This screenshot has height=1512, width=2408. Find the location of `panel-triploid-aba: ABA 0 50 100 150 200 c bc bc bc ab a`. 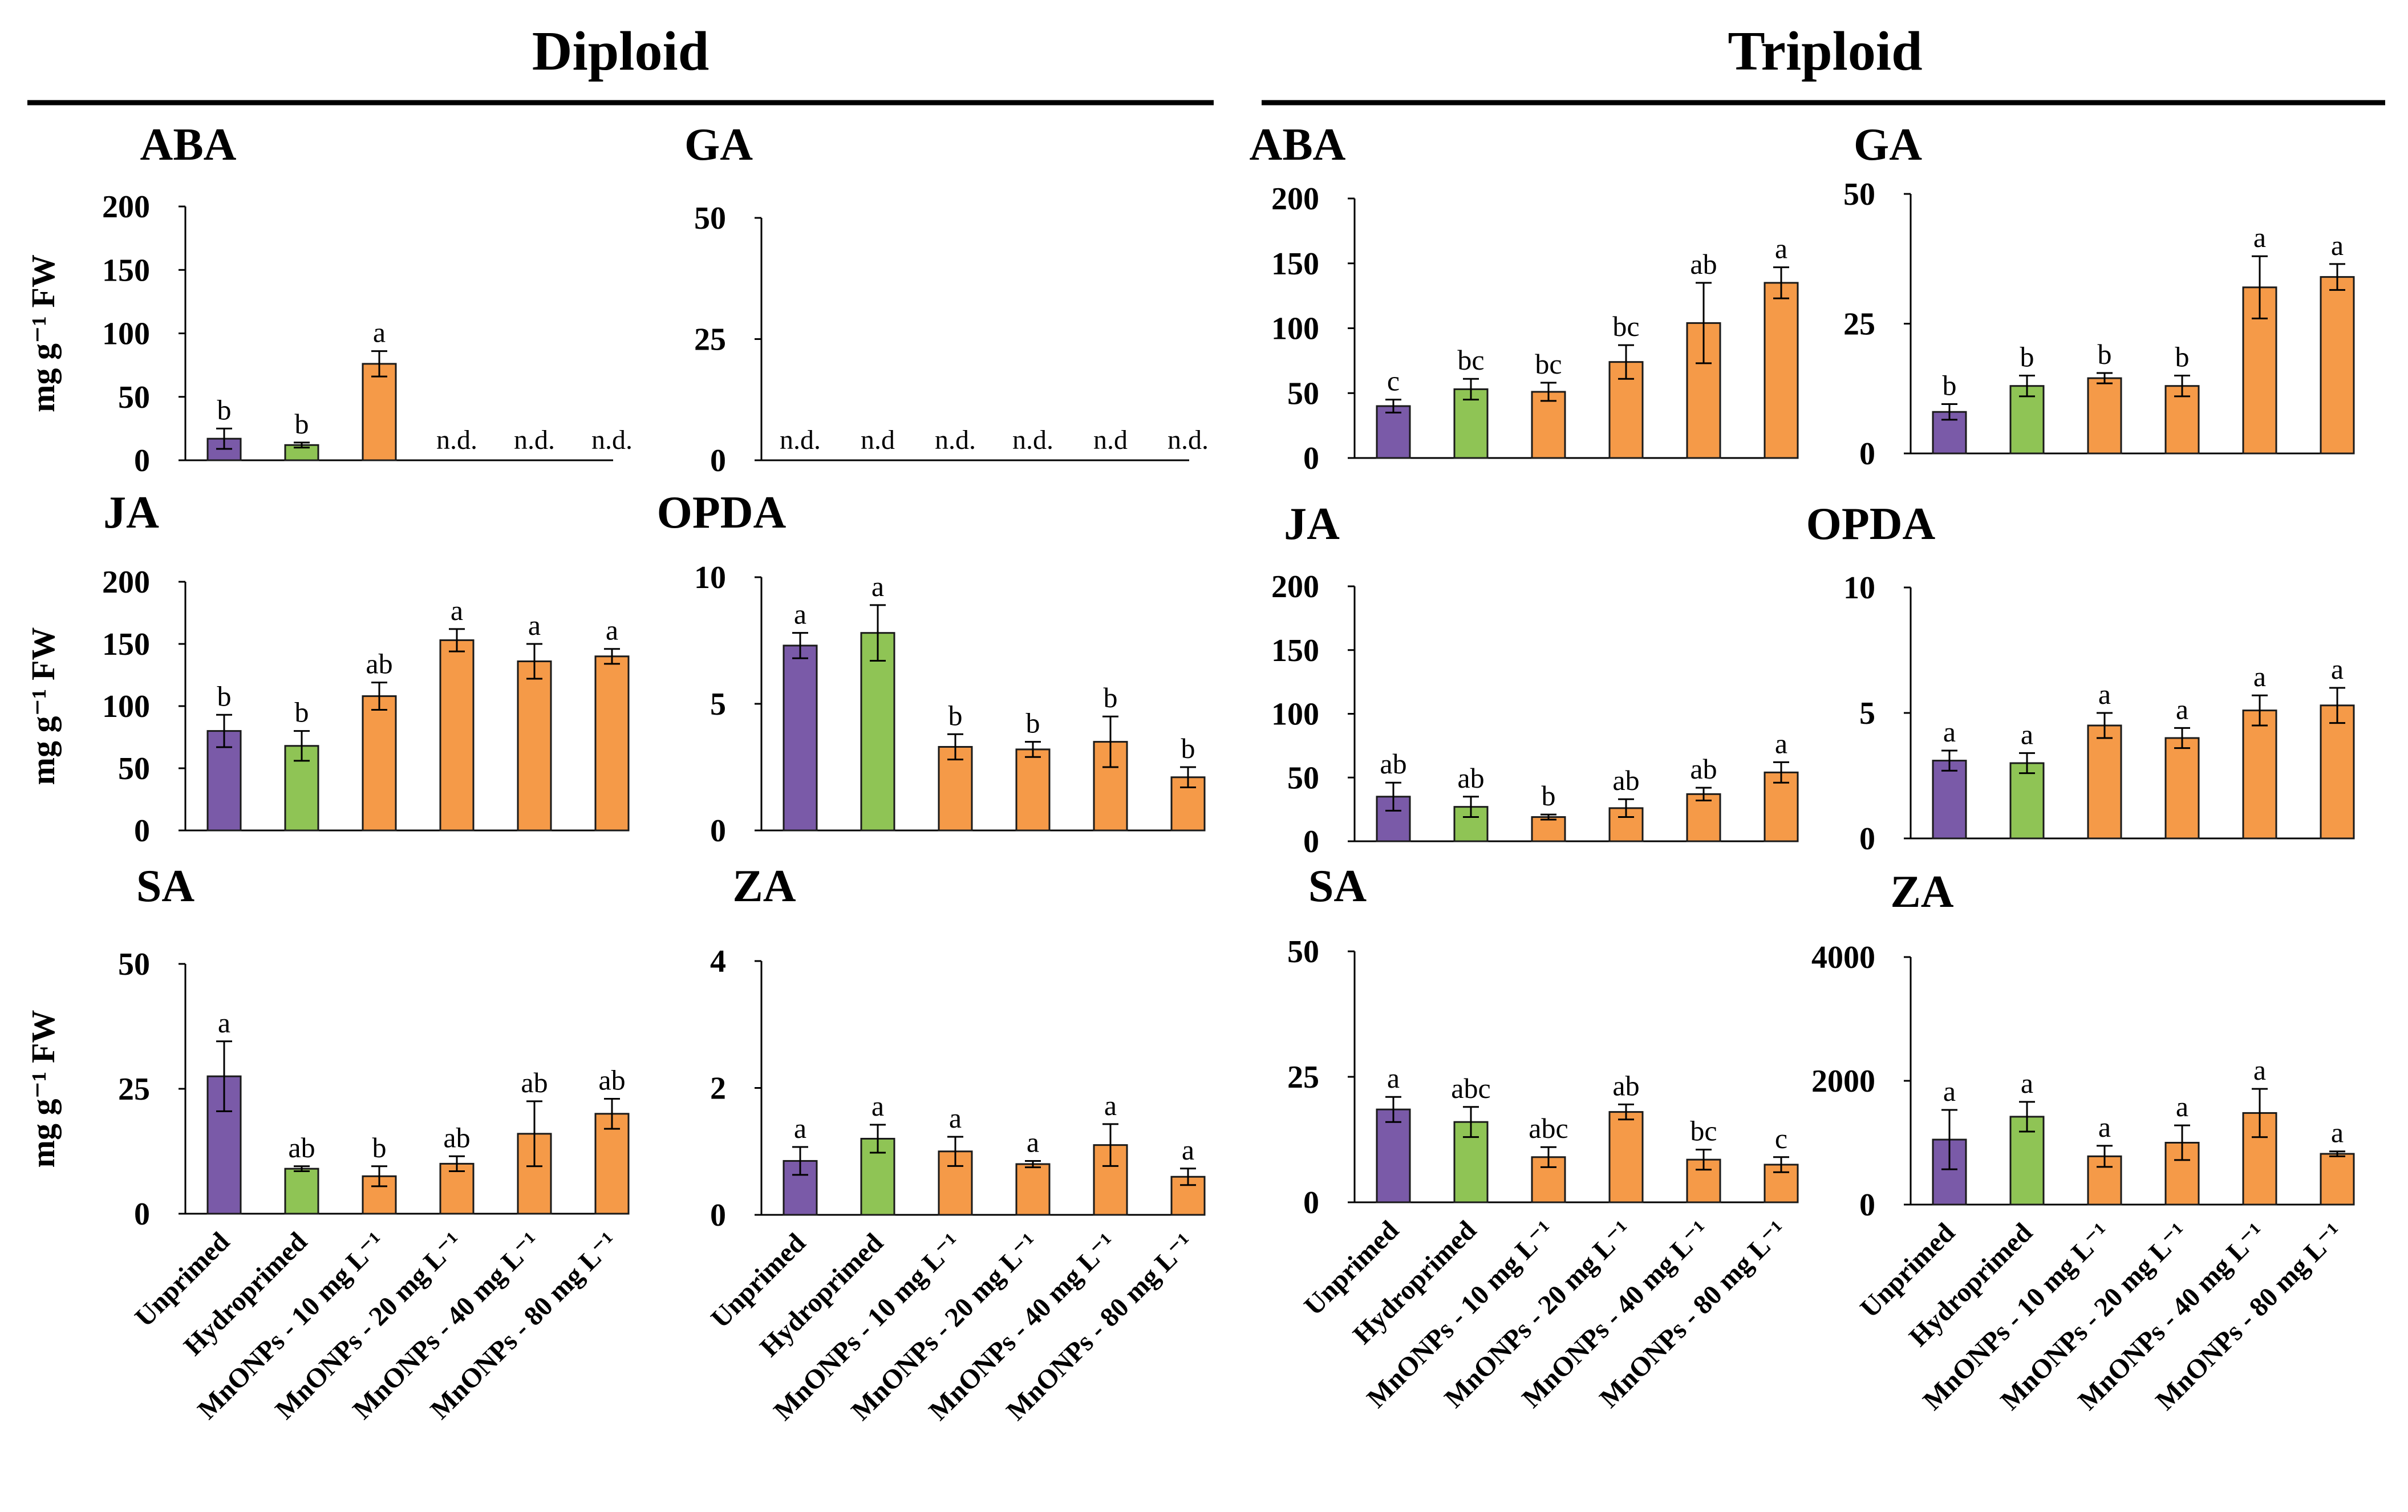

panel-triploid-aba: ABA 0 50 100 150 200 c bc bc bc ab a is located at coordinates (1524, 298).